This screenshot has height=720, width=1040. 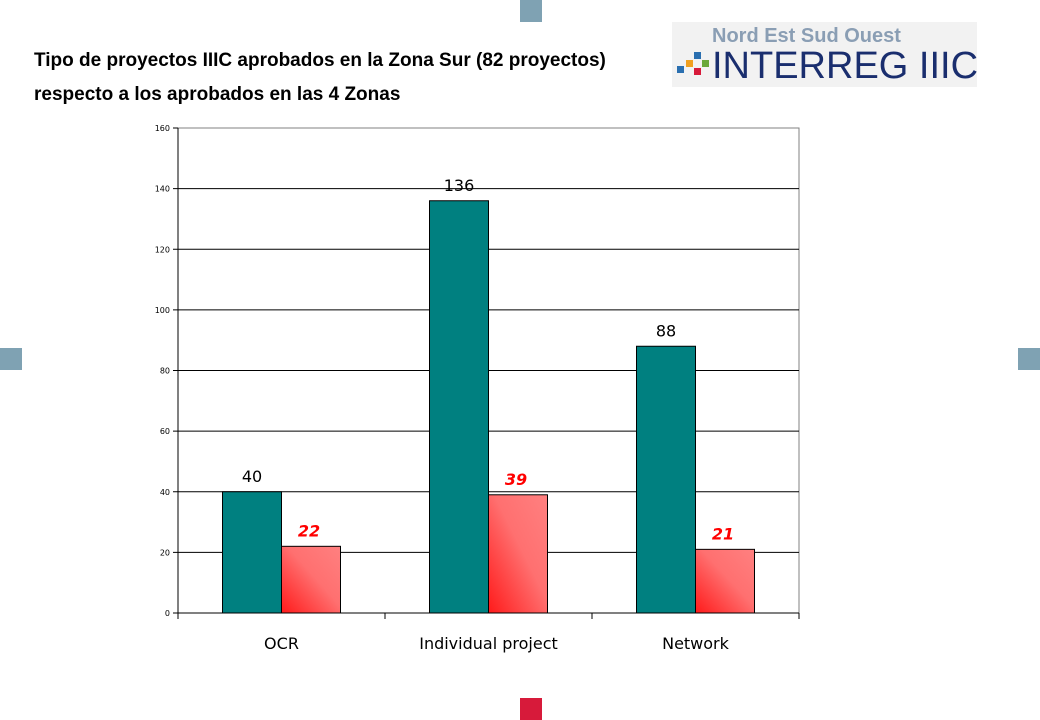 What do you see at coordinates (165, 431) in the screenshot?
I see `y-tick-label: 60` at bounding box center [165, 431].